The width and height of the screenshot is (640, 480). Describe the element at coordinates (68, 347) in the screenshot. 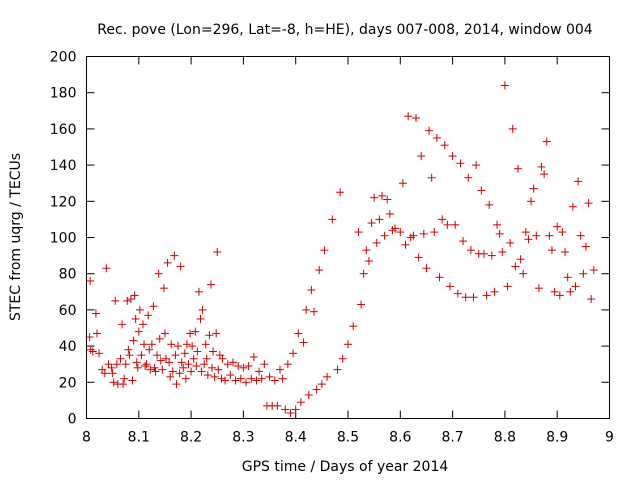

I see `y-tick-label: 40` at that location.